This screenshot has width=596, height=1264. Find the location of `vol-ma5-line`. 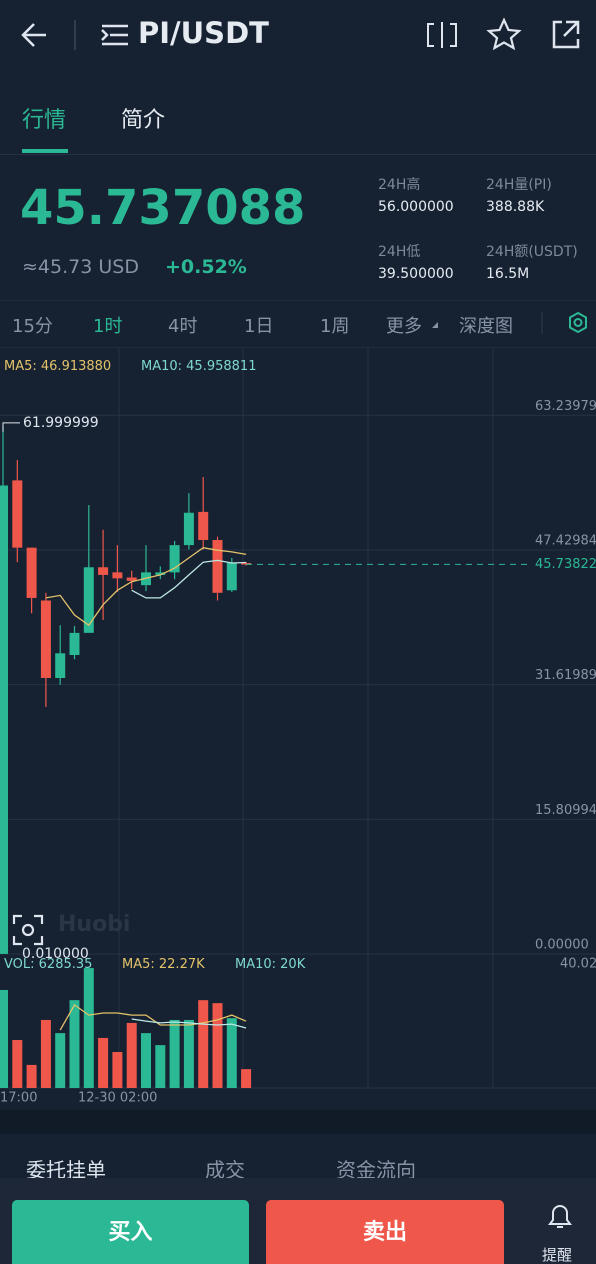

vol-ma5-line is located at coordinates (153, 1017).